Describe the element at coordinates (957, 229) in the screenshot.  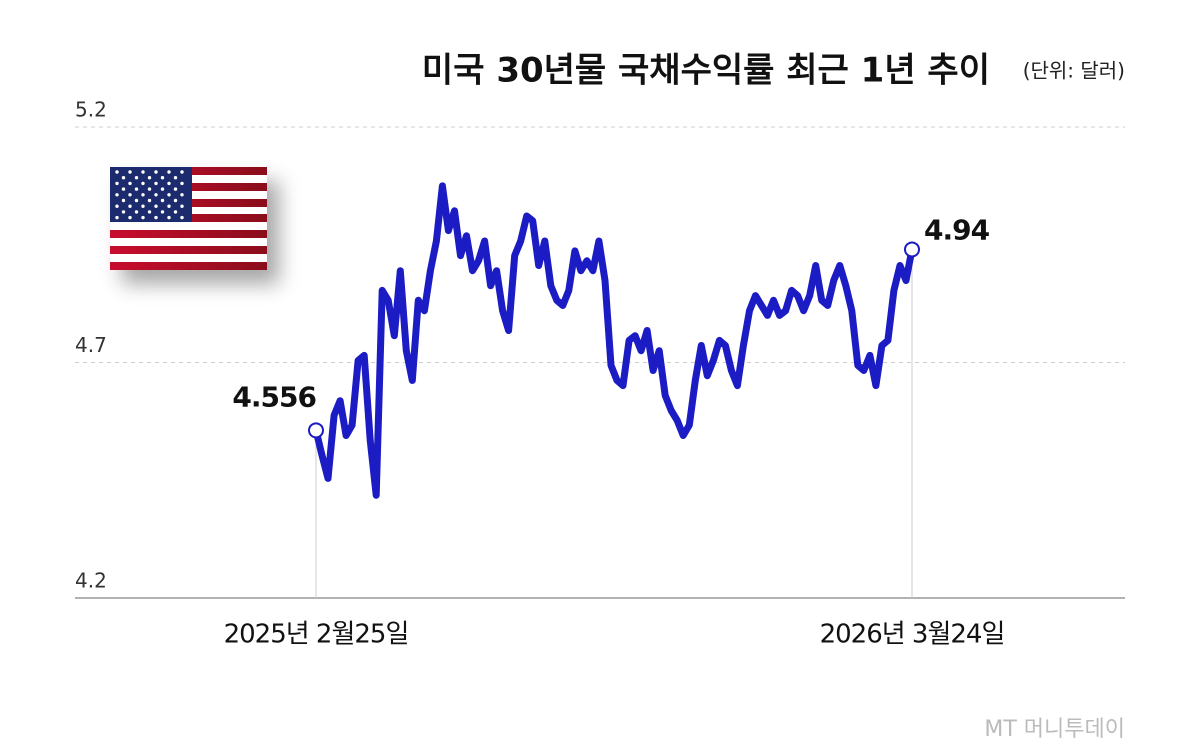
I see `data-label: 4.94` at that location.